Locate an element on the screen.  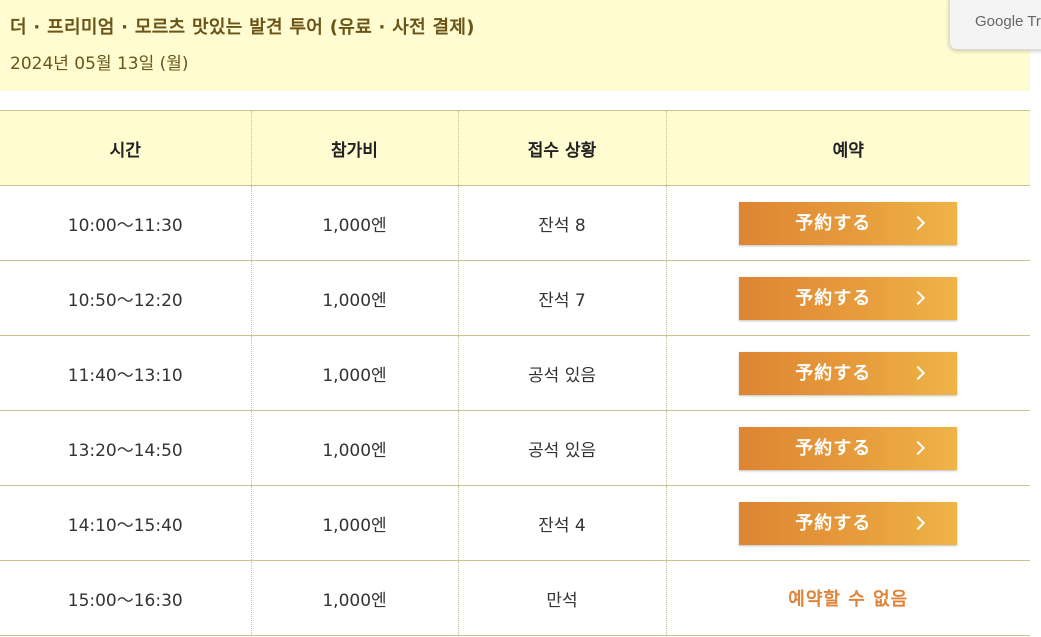
table-row: 10:00〜11:30 1,000엔 잔석 8 予約する is located at coordinates (515, 223).